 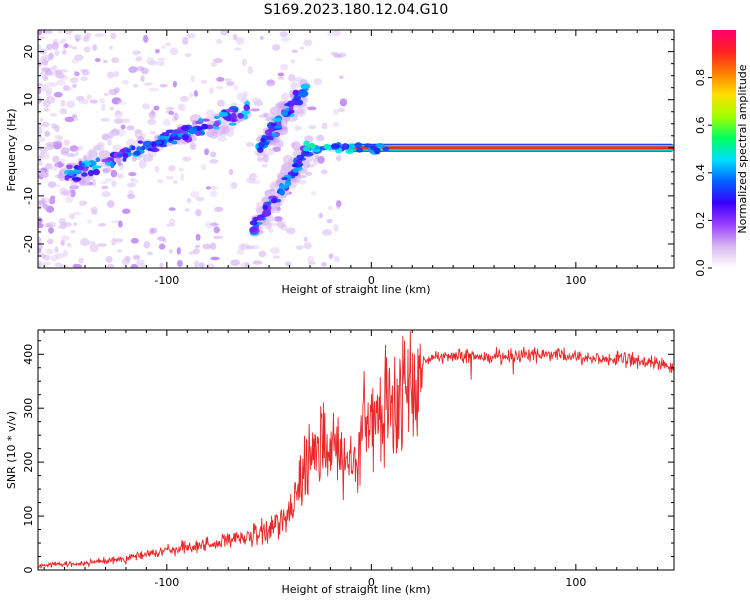 What do you see at coordinates (28, 516) in the screenshot?
I see `y-tick-label: 100` at bounding box center [28, 516].